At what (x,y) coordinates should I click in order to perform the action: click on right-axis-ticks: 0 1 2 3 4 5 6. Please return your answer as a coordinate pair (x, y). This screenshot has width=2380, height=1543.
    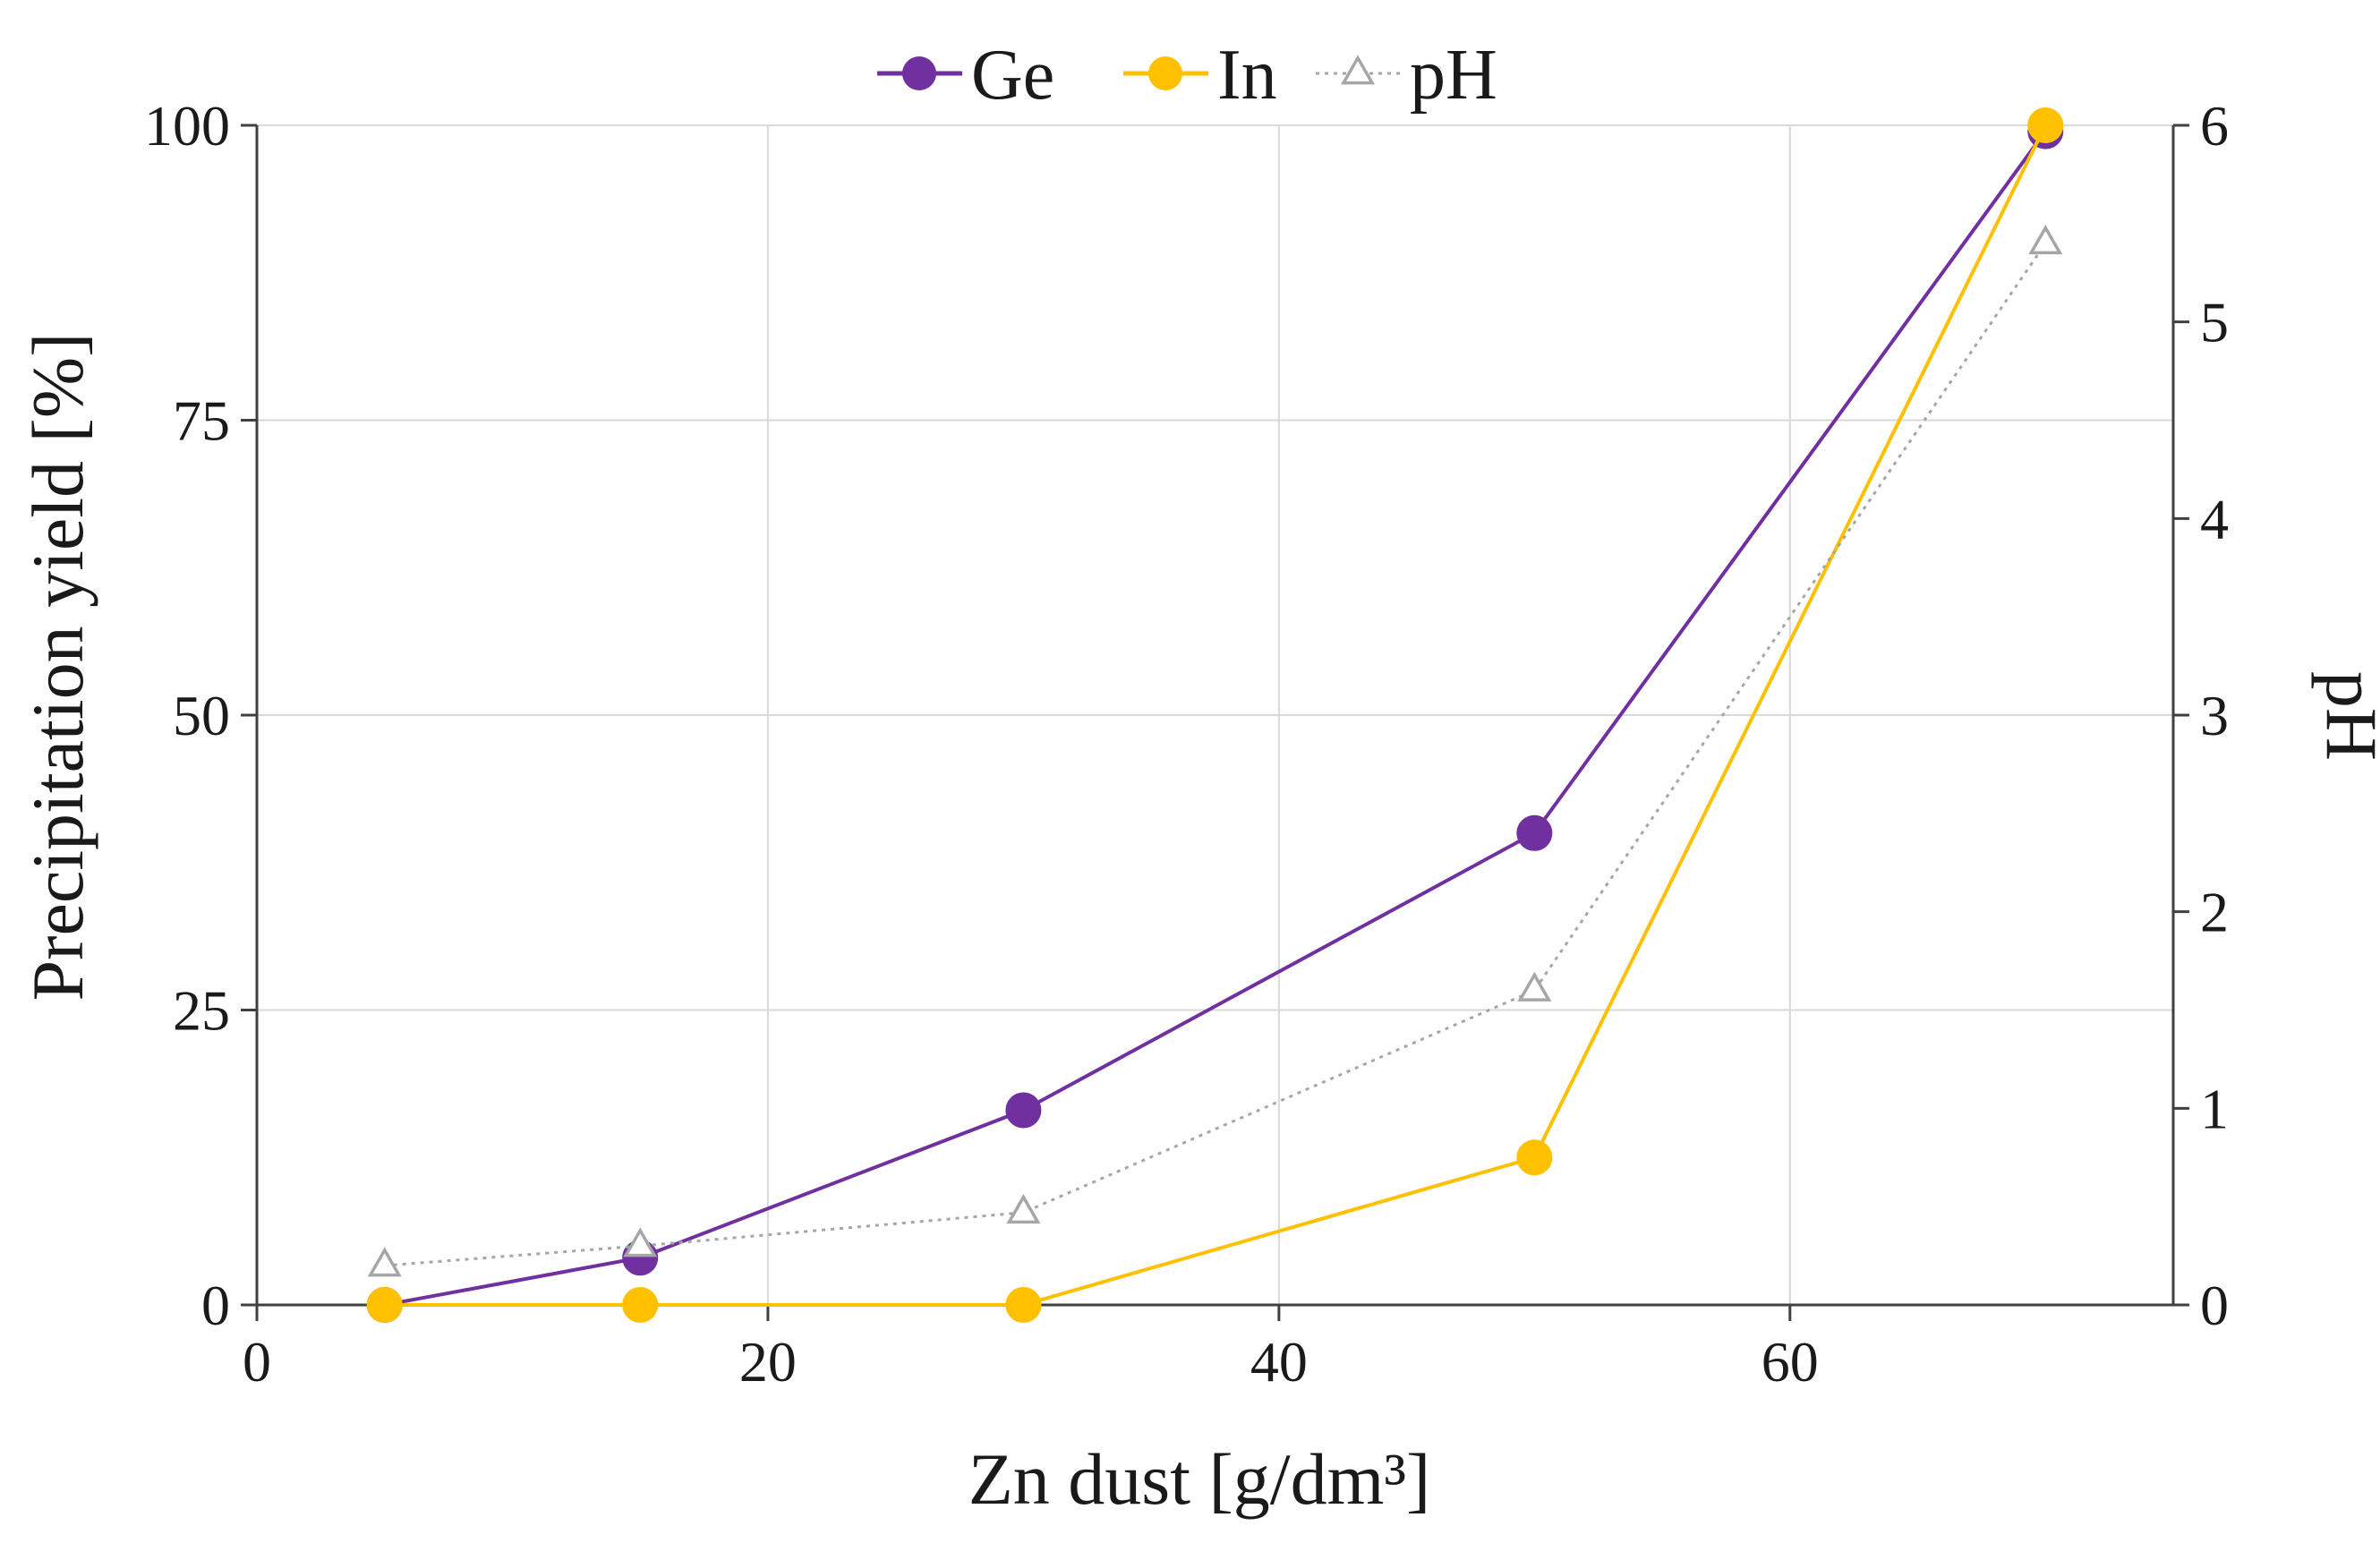
    Looking at the image, I should click on (2201, 715).